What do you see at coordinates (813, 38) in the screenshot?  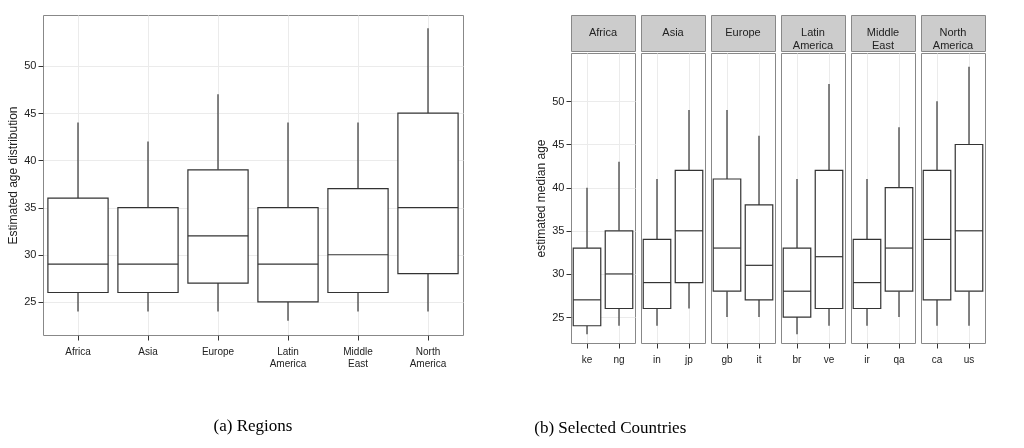 I see `chart-title: Latin America` at bounding box center [813, 38].